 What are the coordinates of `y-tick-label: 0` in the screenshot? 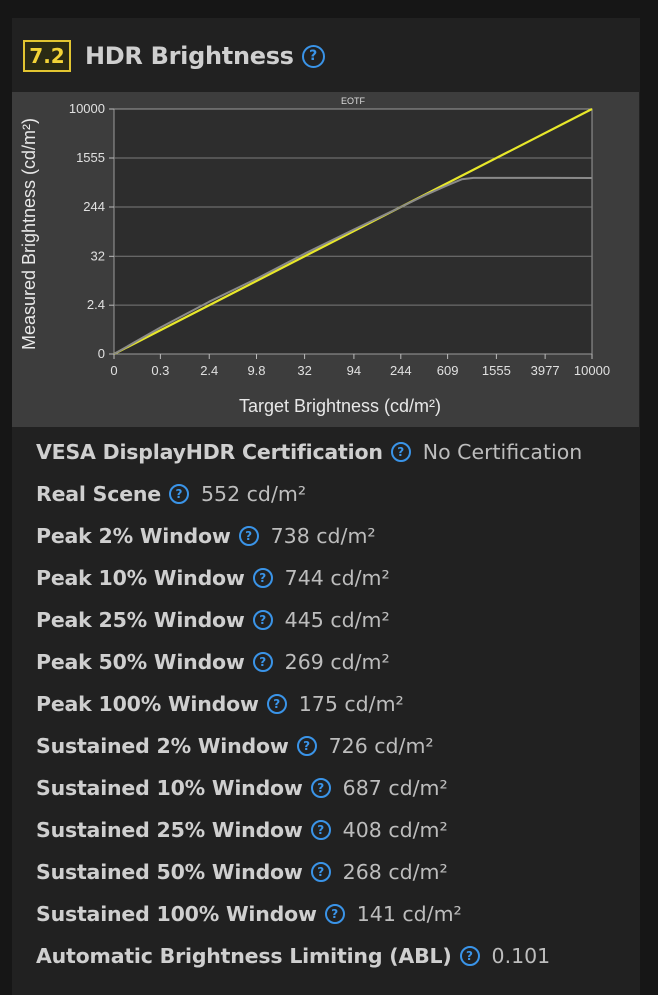 It's located at (101, 353).